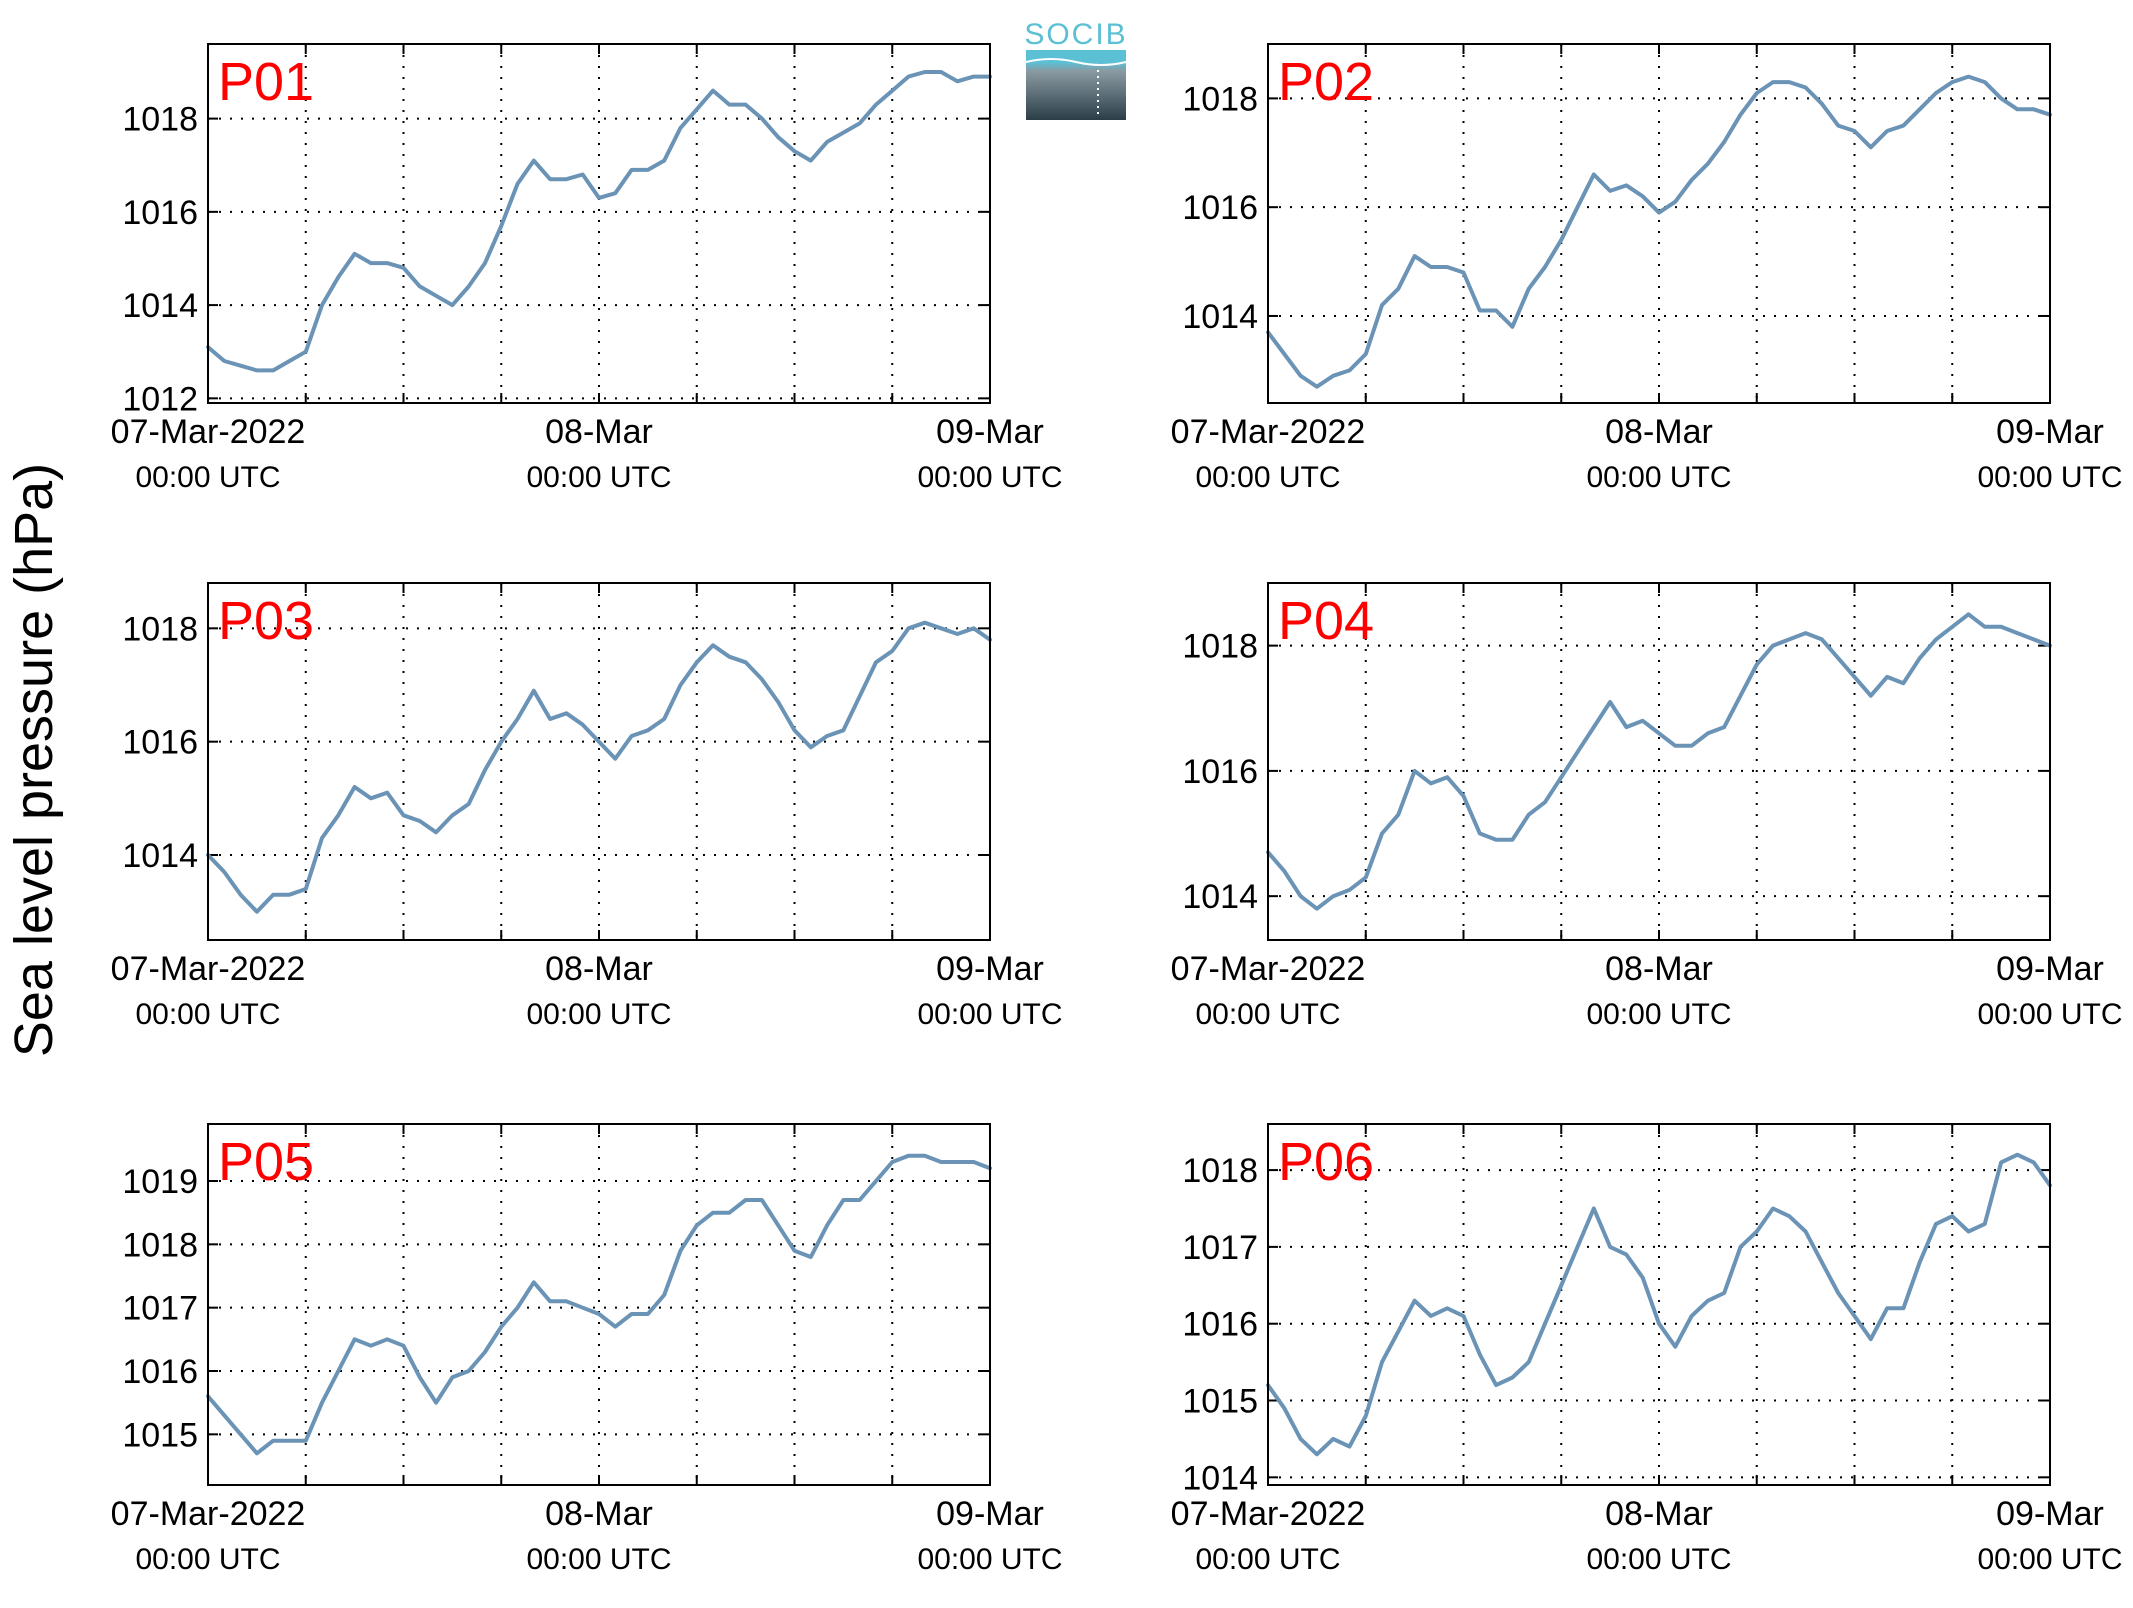 This screenshot has width=2133, height=1608. I want to click on y-tick-label: 1019, so click(160, 1182).